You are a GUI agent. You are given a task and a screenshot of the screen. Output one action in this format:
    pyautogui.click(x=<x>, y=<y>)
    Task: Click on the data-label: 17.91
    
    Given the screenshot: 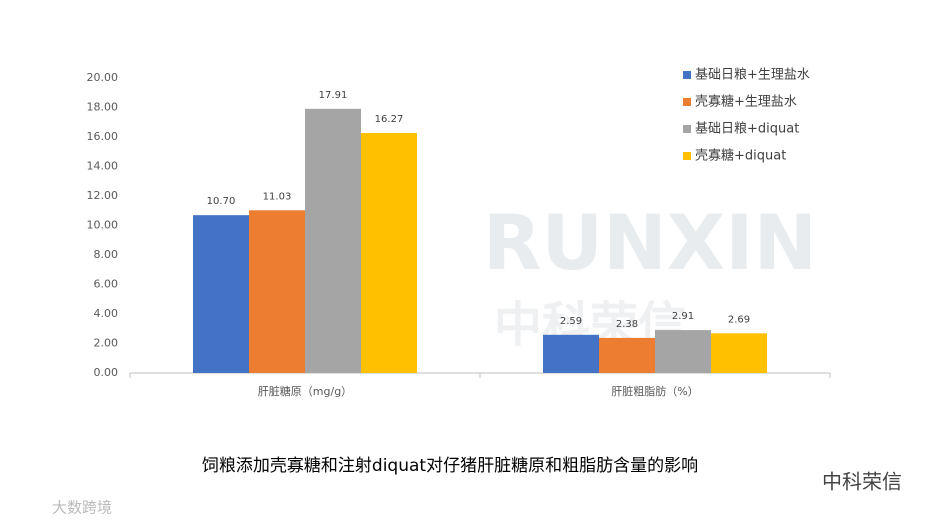 What is the action you would take?
    pyautogui.click(x=333, y=95)
    